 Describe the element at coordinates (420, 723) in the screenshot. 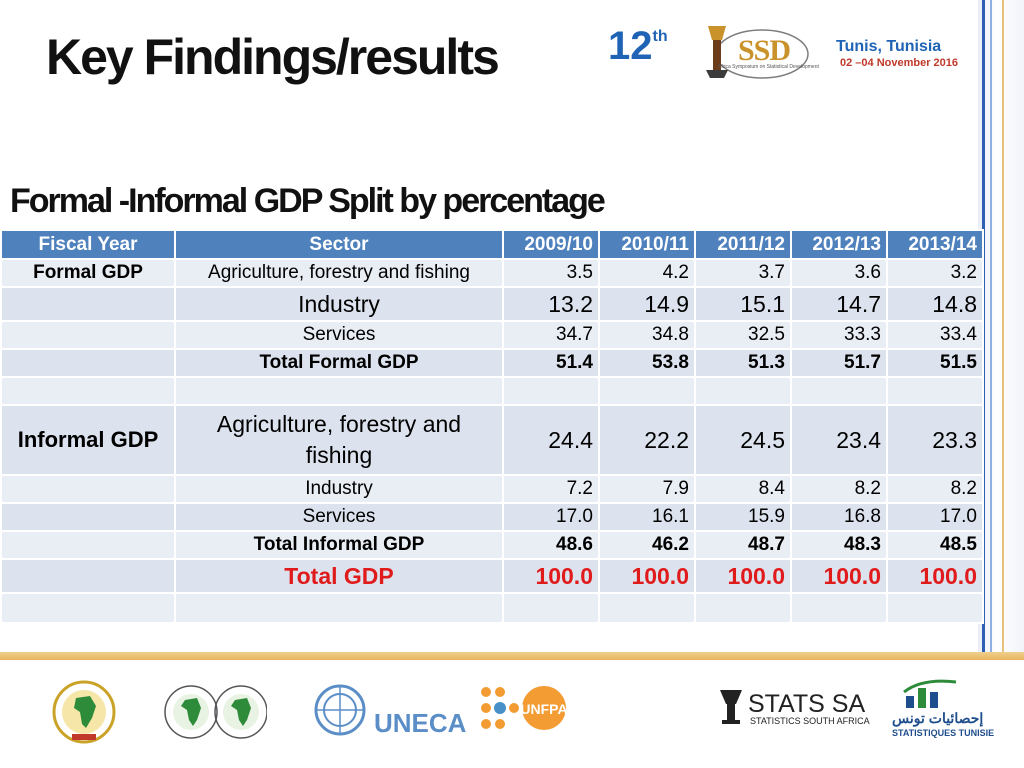

I see `uneca-label: UNECA` at that location.